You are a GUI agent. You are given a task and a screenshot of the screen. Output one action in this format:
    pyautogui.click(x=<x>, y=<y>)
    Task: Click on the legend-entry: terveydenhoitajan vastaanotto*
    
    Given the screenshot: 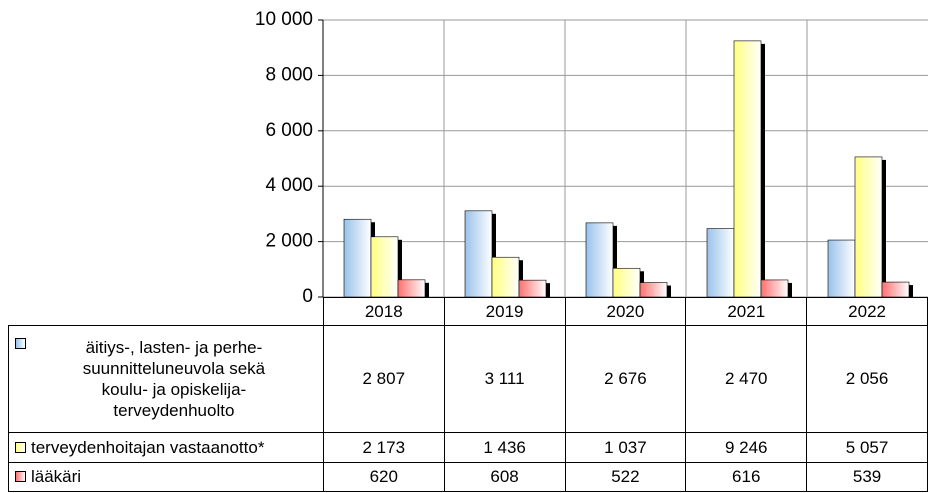 What is the action you would take?
    pyautogui.click(x=166, y=447)
    